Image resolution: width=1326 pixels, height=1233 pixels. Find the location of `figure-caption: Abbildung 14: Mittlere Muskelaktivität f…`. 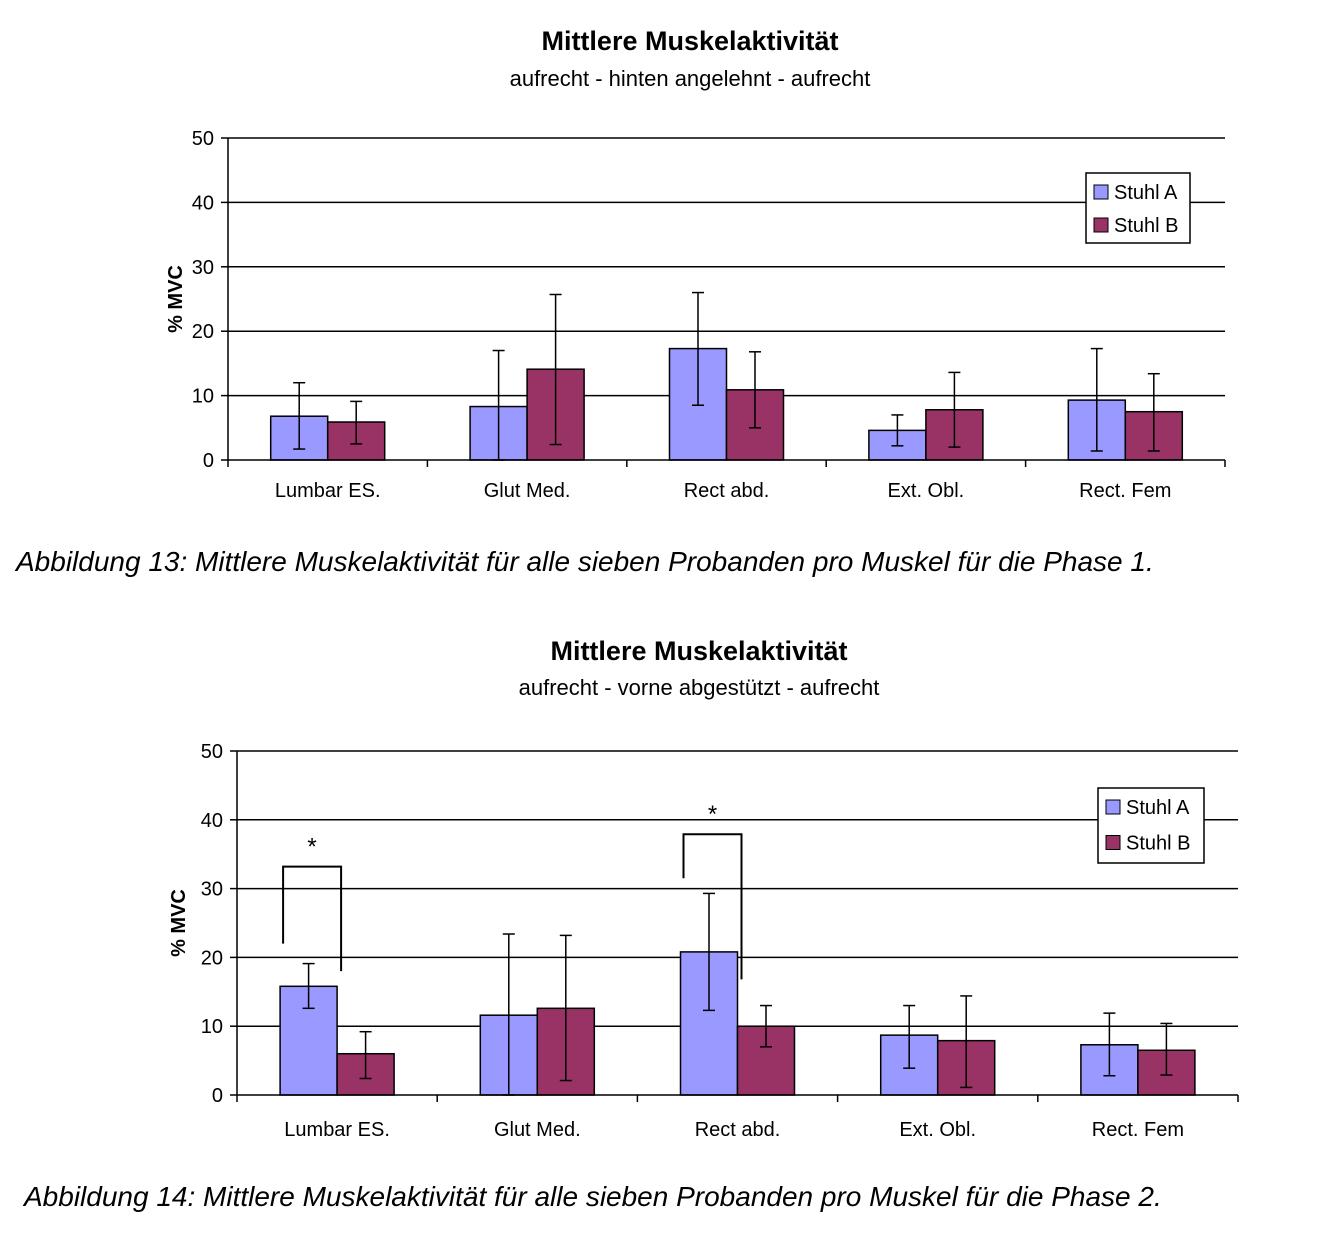

figure-caption: Abbildung 14: Mittlere Muskelaktivität f… is located at coordinates (593, 1196).